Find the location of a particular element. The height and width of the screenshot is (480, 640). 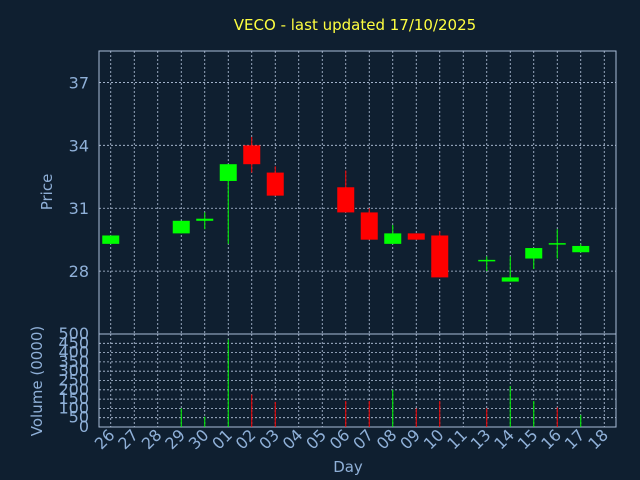

x-axis-label: Day is located at coordinates (348, 467).